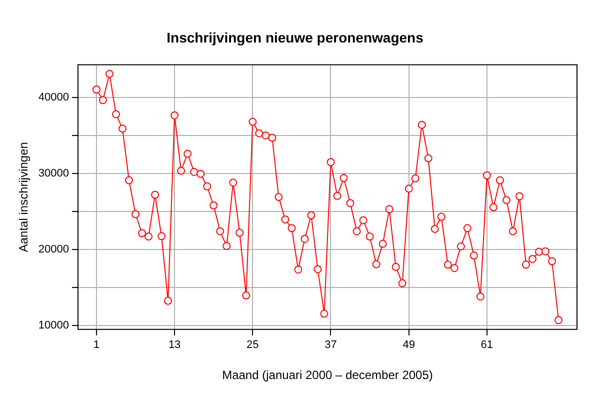  Describe the element at coordinates (174, 345) in the screenshot. I see `x-tick-label: 13` at that location.